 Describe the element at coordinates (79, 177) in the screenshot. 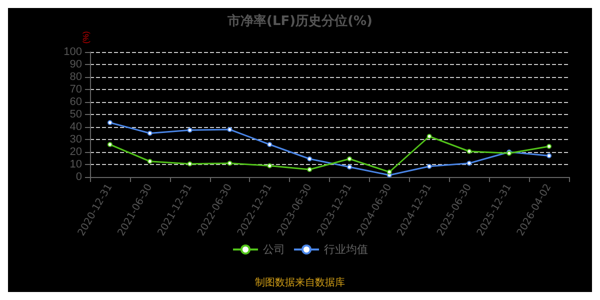

I see `y-tick-label: 0` at that location.